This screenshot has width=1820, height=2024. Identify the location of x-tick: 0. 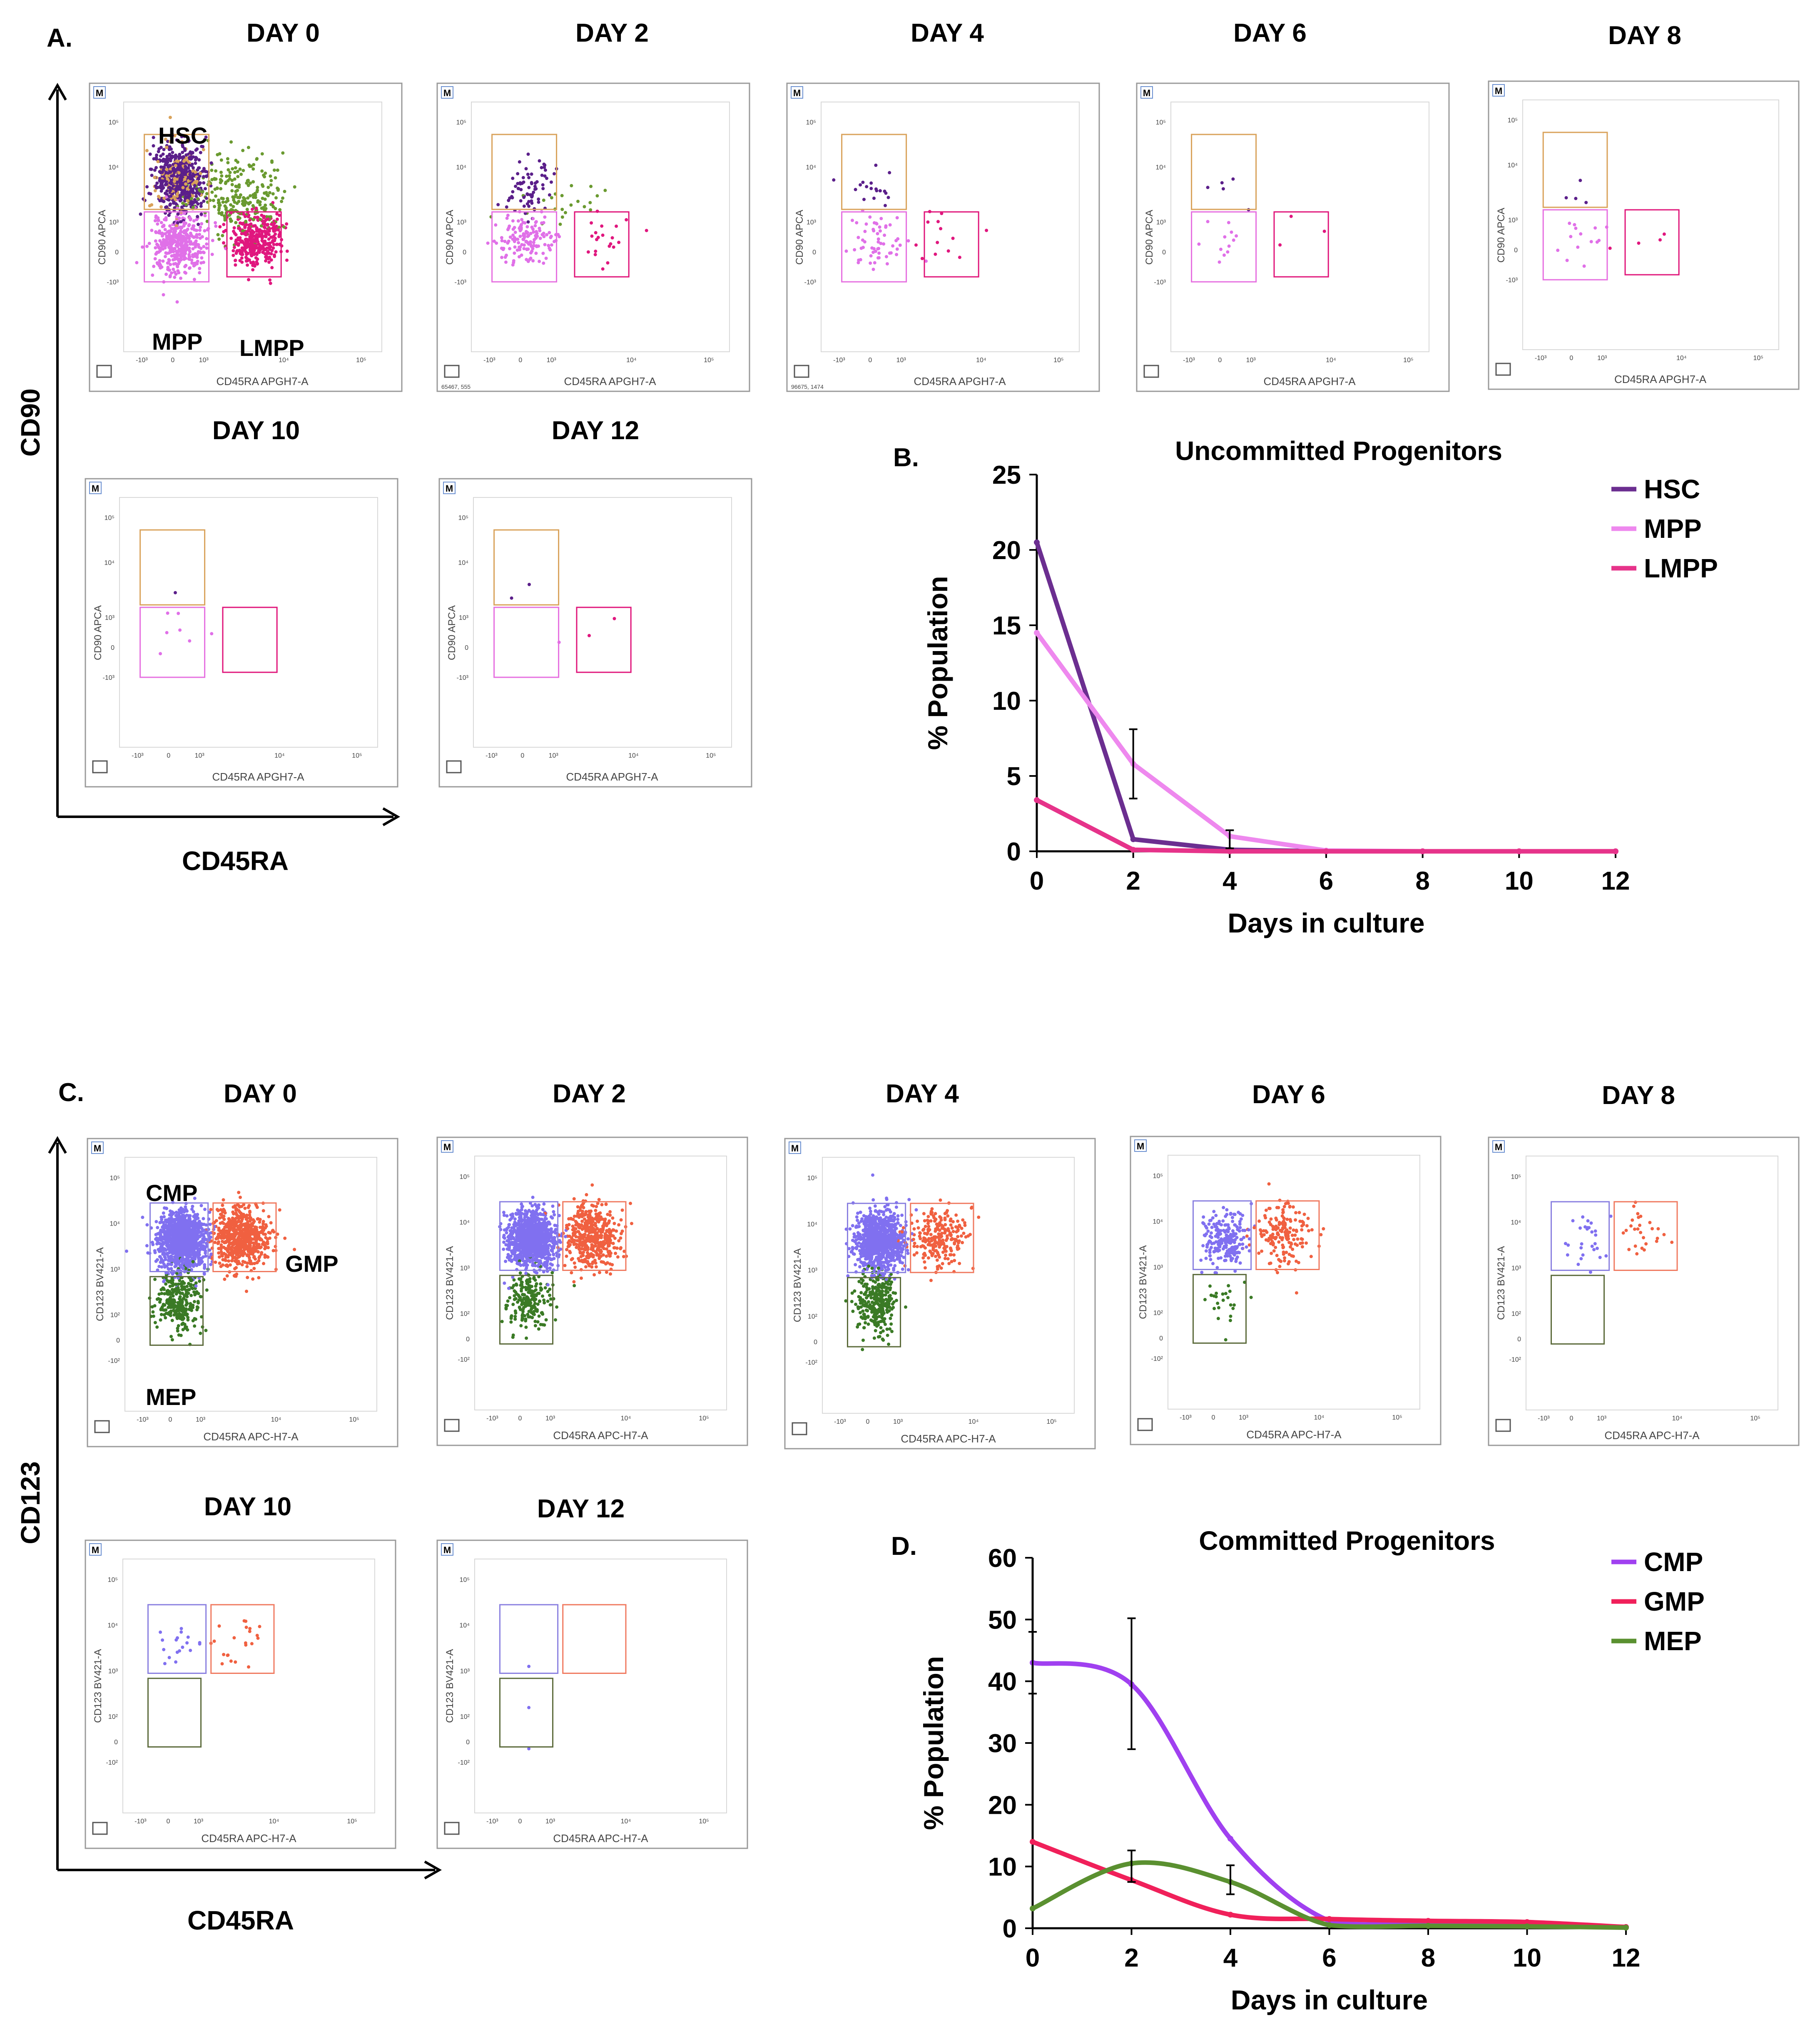
(1220, 360).